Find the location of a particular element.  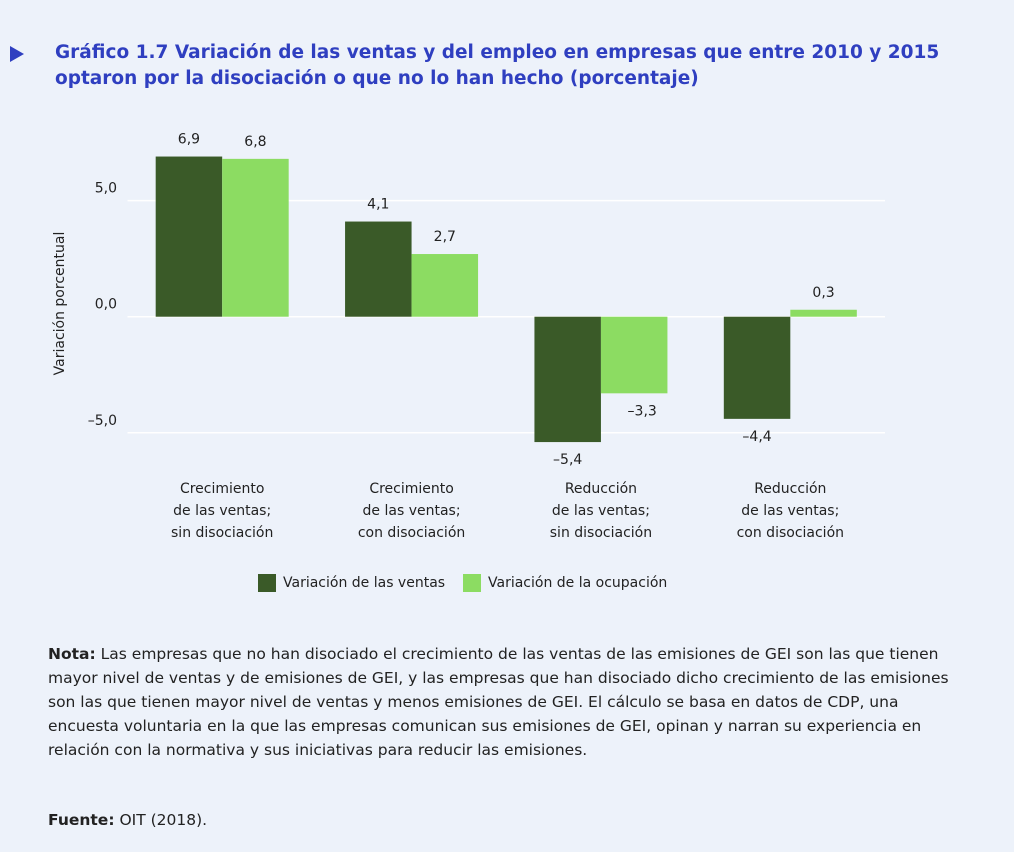

marker is located at coordinates (17, 54).